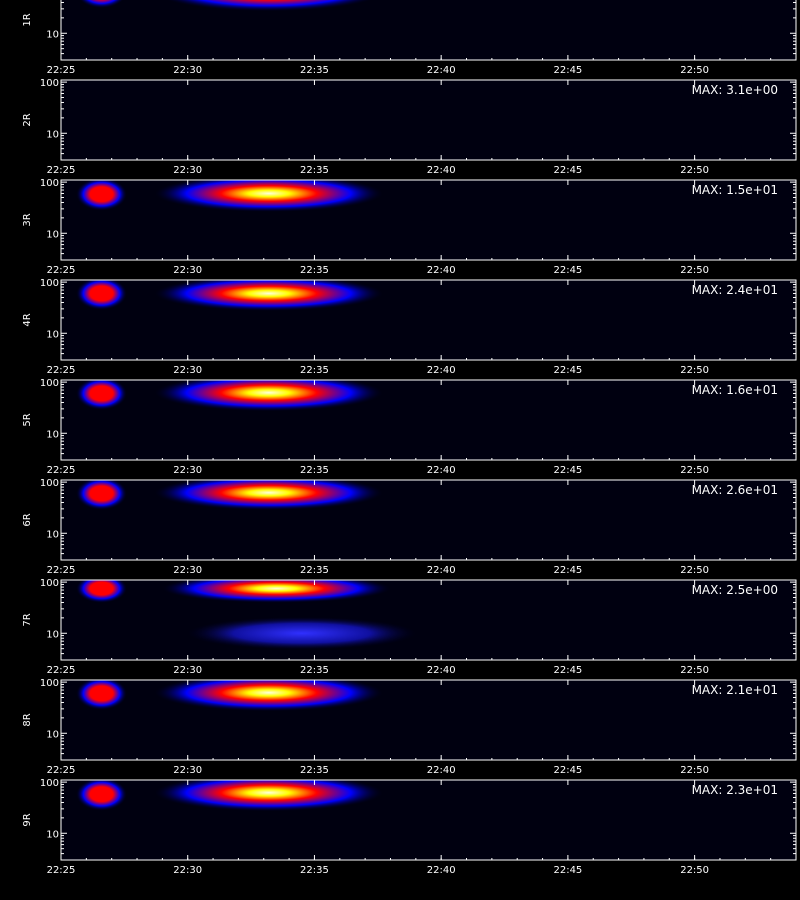 The height and width of the screenshot is (900, 800). Describe the element at coordinates (735, 390) in the screenshot. I see `max-value-label: MAX: 1.6e+01` at that location.